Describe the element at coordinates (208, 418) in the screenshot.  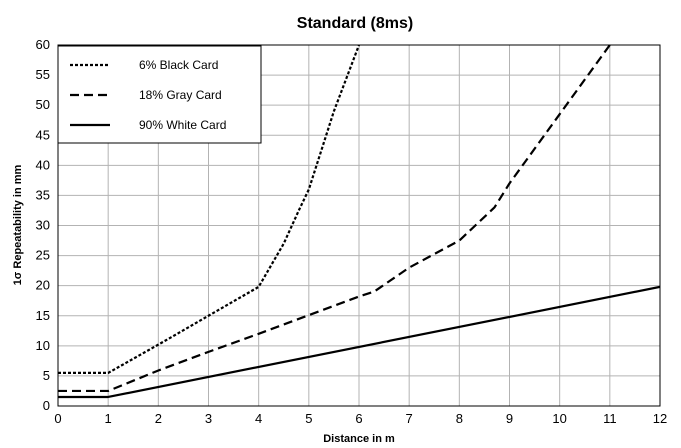
I see `x-tick-label: 3` at that location.